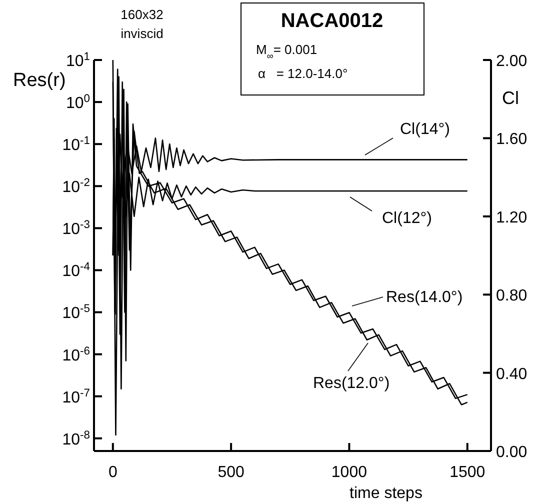 The image size is (544, 504). I want to click on series-label: Cl(12°), so click(407, 218).